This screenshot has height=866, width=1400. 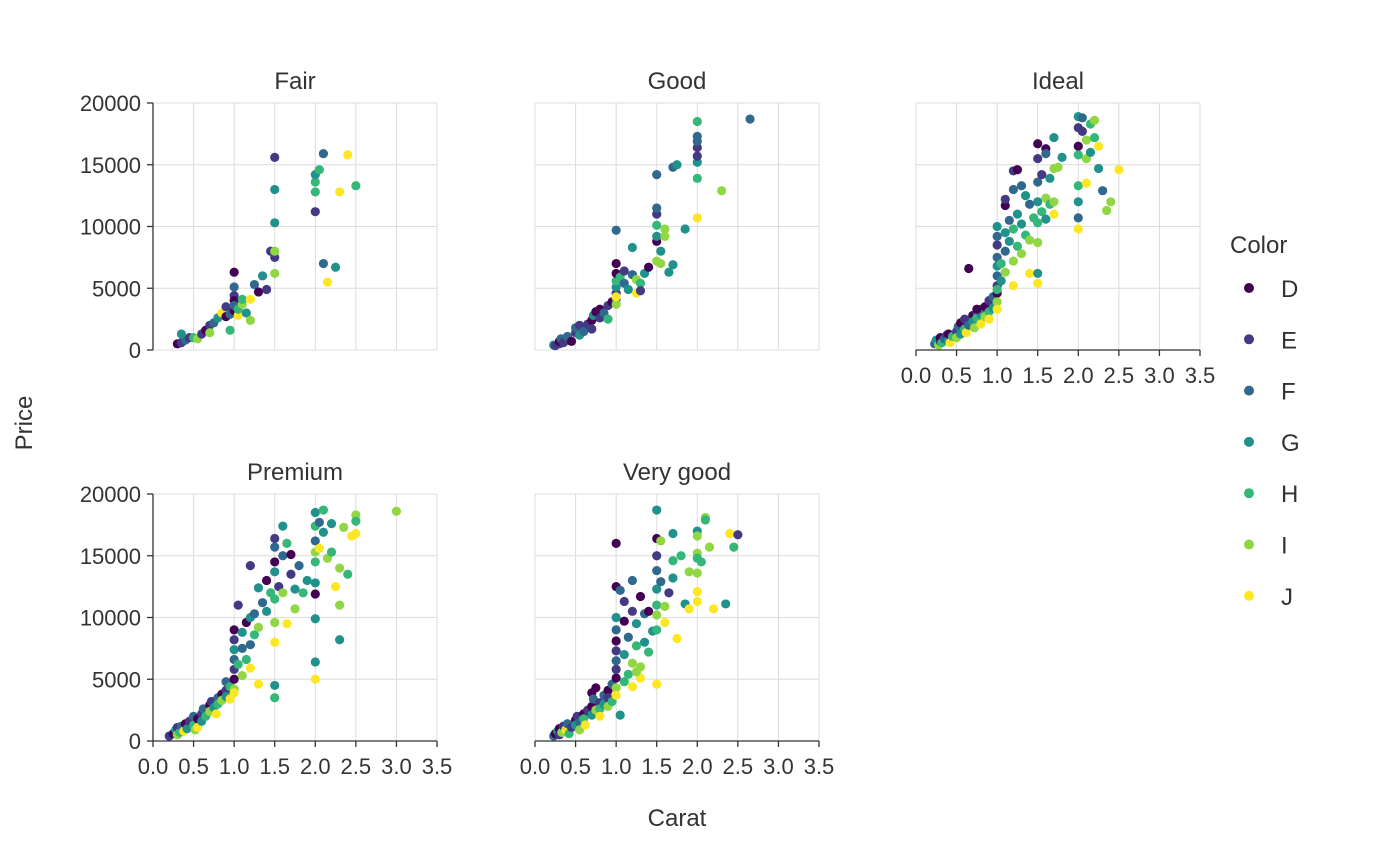 What do you see at coordinates (274, 766) in the screenshot?
I see `x-tick-label: 1.5` at bounding box center [274, 766].